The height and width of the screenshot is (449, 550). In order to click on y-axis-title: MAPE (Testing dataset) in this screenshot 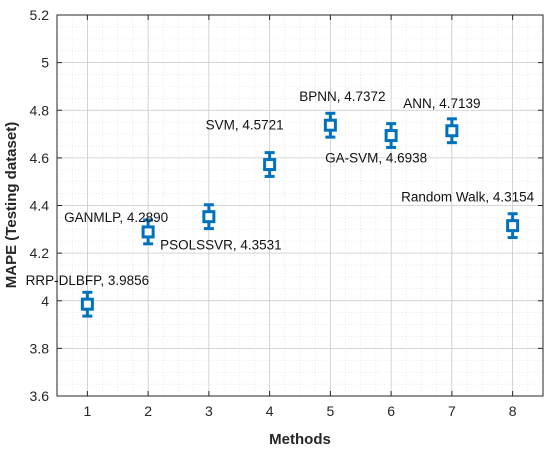, I will do `click(11, 205)`.